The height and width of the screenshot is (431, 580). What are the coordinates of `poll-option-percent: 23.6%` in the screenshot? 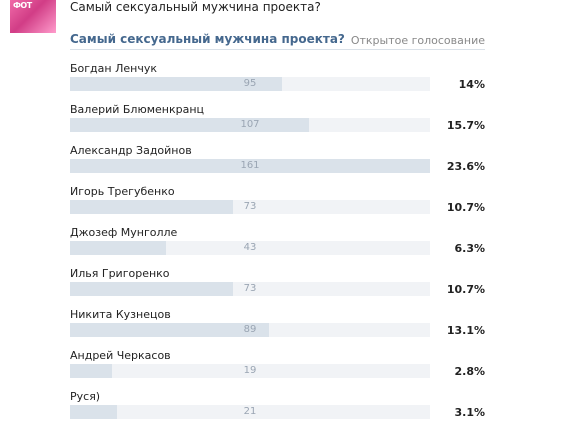 It's located at (465, 166).